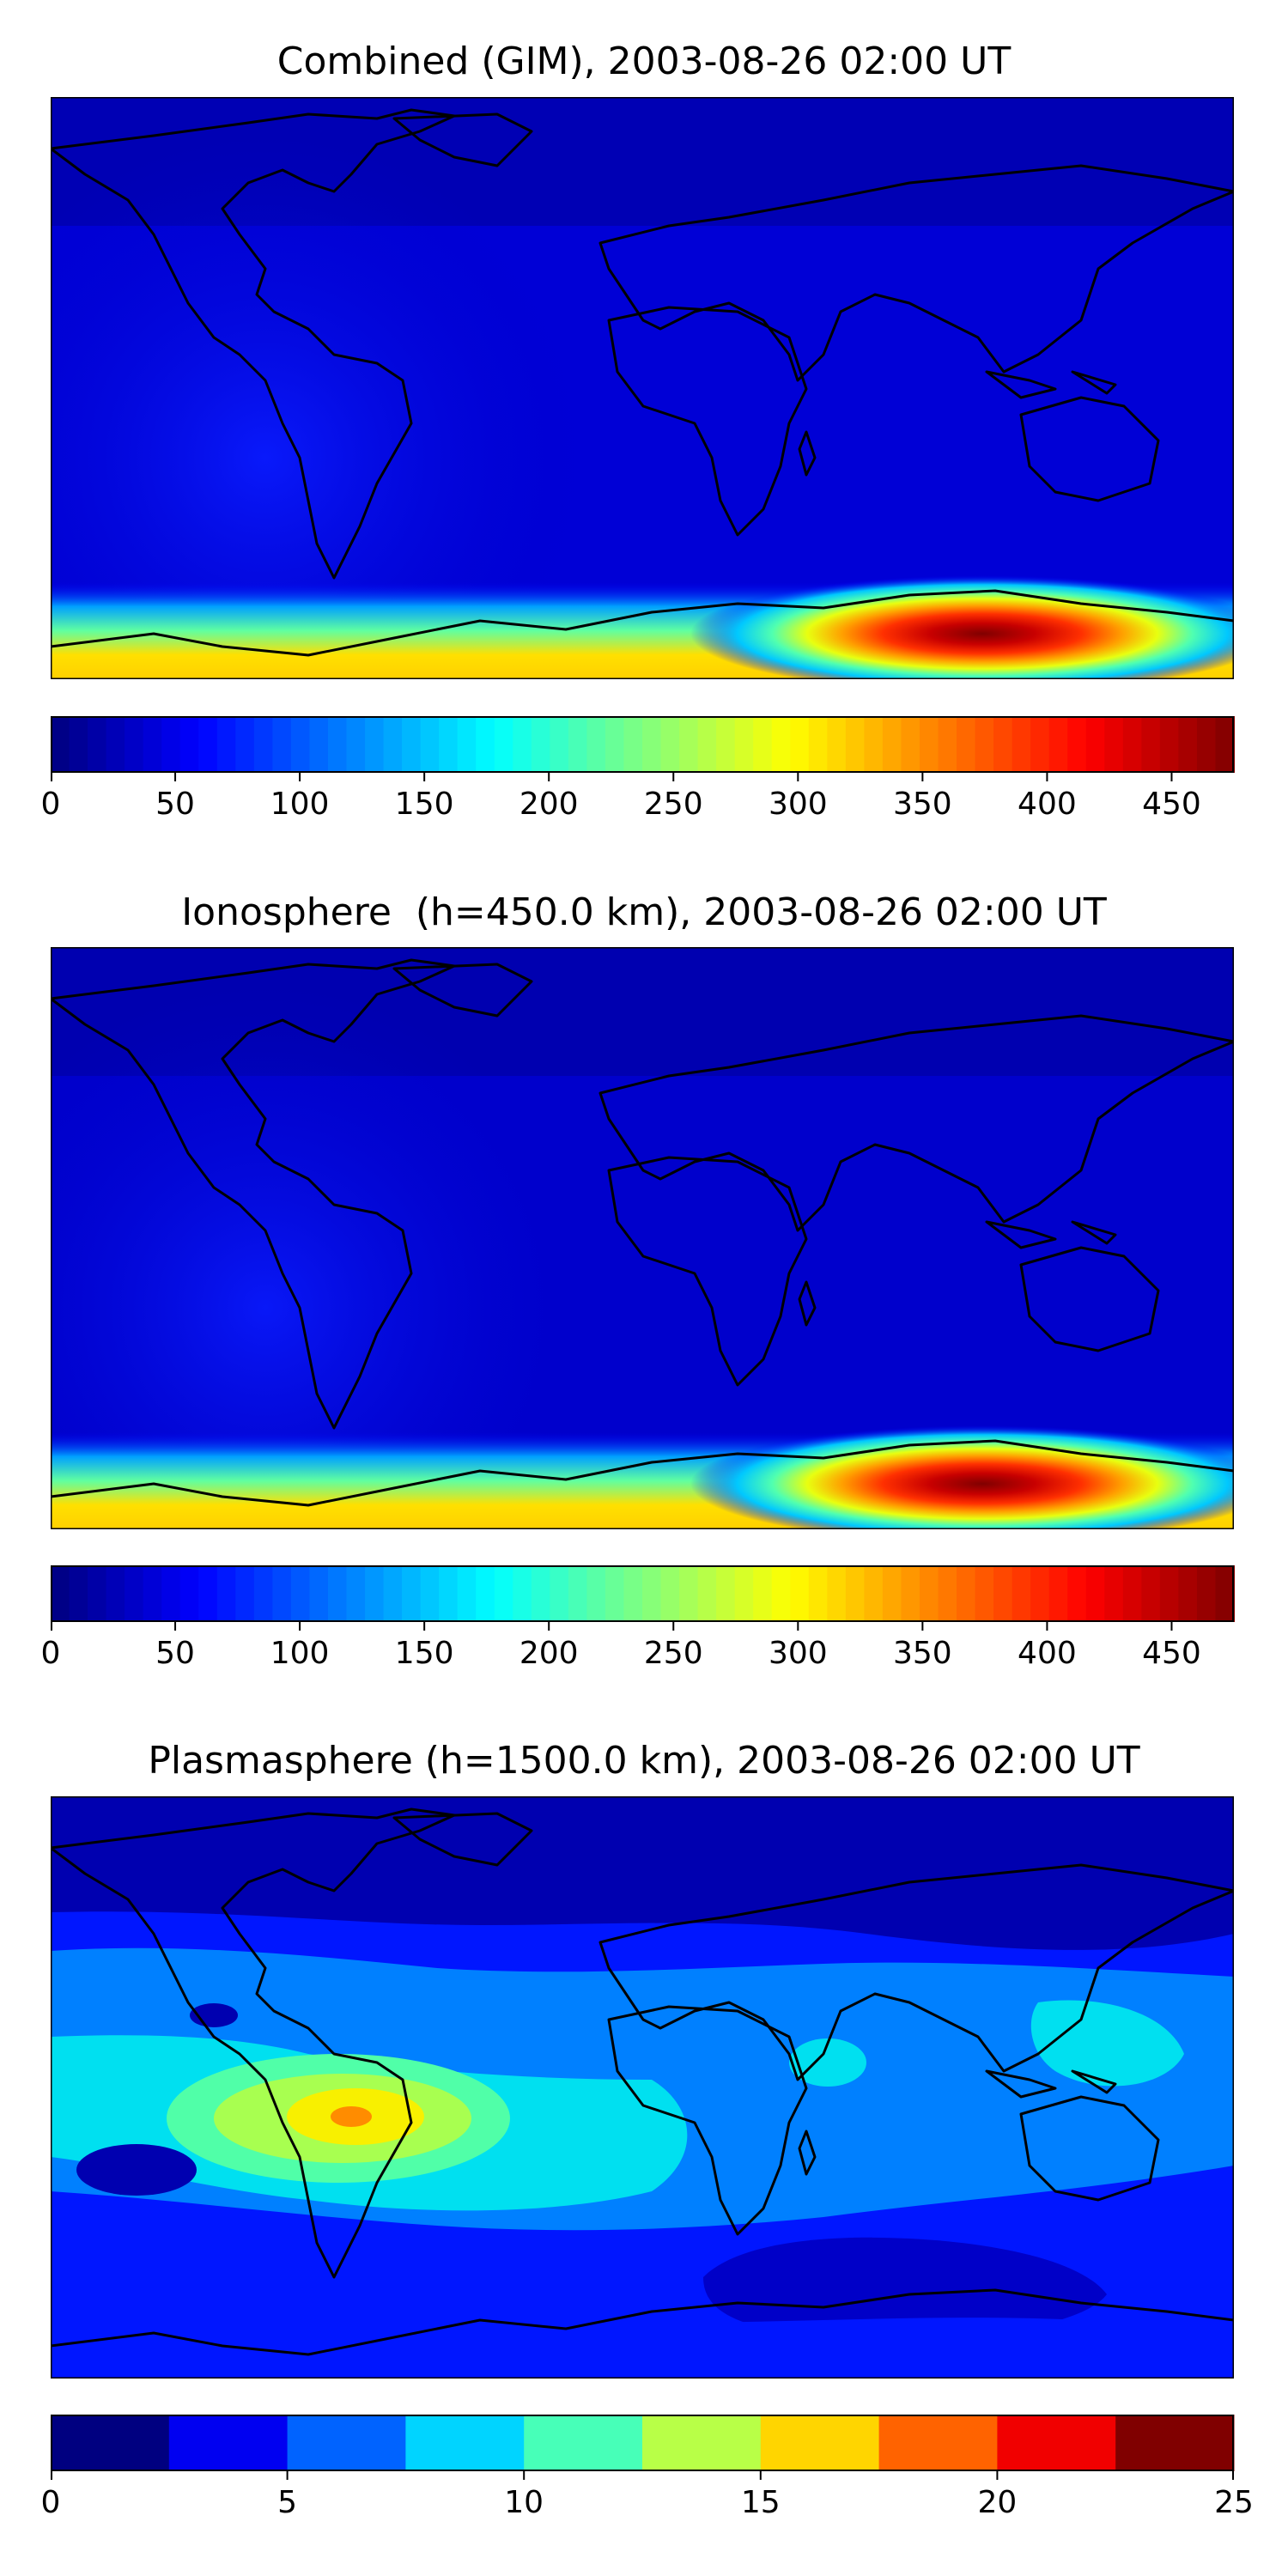 The height and width of the screenshot is (2576, 1288). I want to click on panel-2-colorbar: 0 50 100 150 200 250 300 350 400 450, so click(638, 1618).